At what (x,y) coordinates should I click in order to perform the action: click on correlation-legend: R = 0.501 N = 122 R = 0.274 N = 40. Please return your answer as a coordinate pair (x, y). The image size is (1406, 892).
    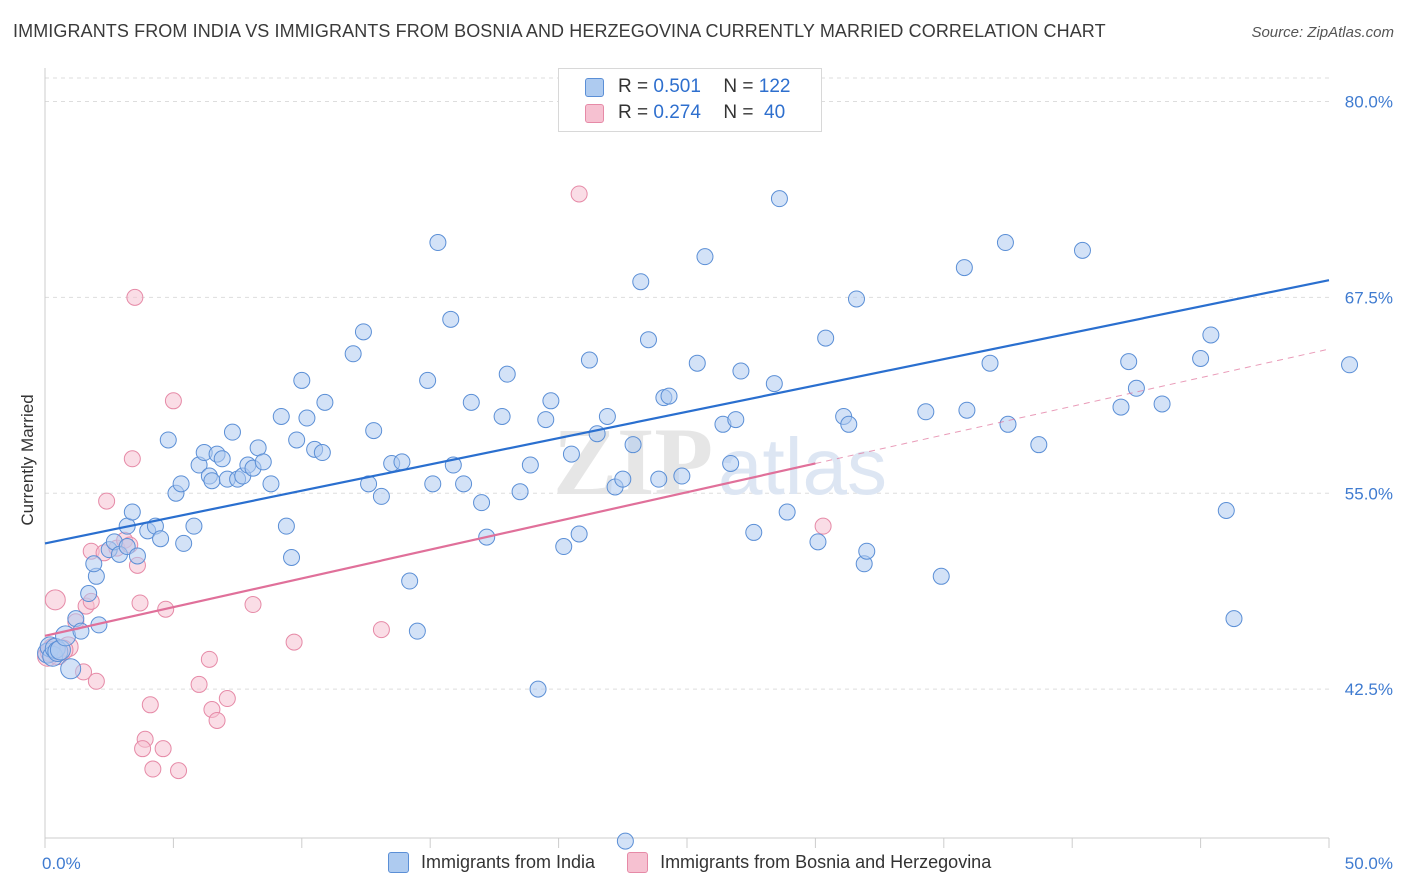
    Looking at the image, I should click on (690, 100).